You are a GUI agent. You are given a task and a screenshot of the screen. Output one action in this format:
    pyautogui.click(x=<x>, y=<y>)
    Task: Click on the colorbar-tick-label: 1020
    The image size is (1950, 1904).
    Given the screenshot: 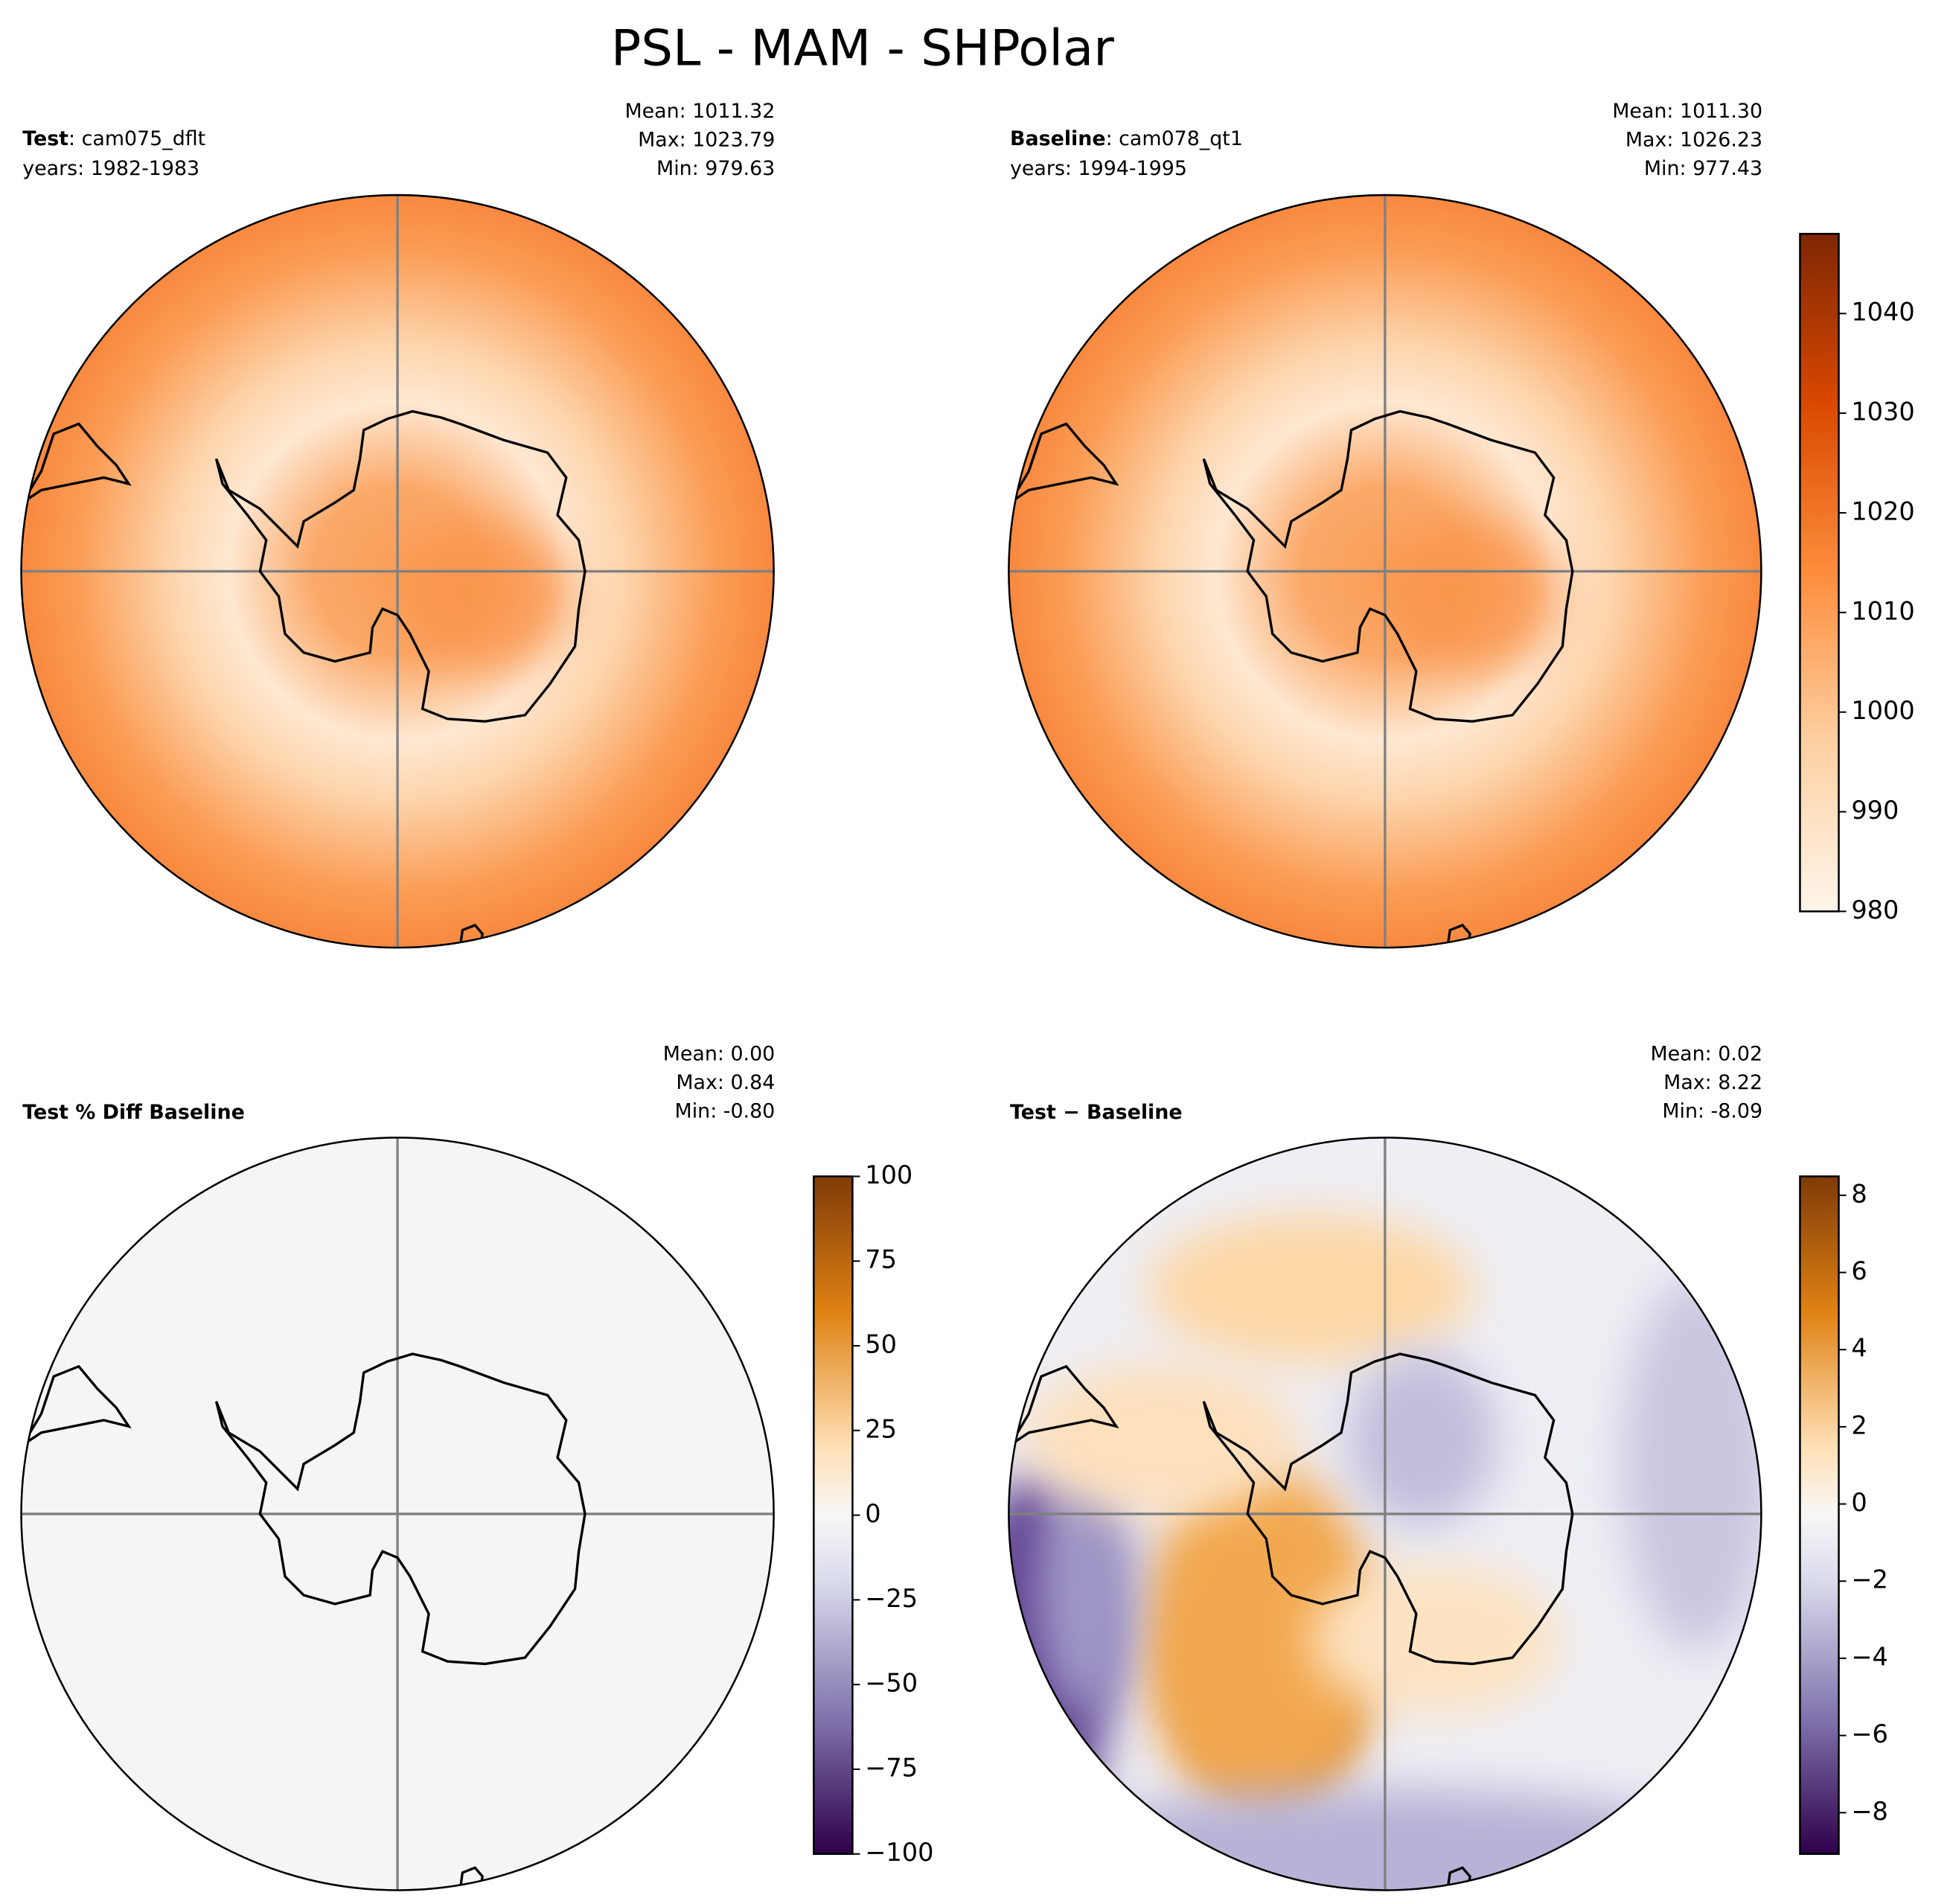 What is the action you would take?
    pyautogui.click(x=1882, y=510)
    